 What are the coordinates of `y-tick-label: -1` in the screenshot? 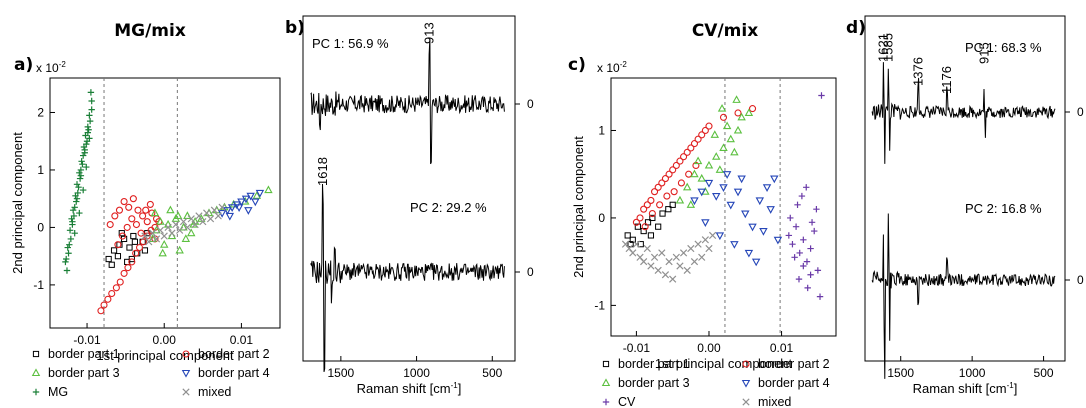 It's located at (38, 285).